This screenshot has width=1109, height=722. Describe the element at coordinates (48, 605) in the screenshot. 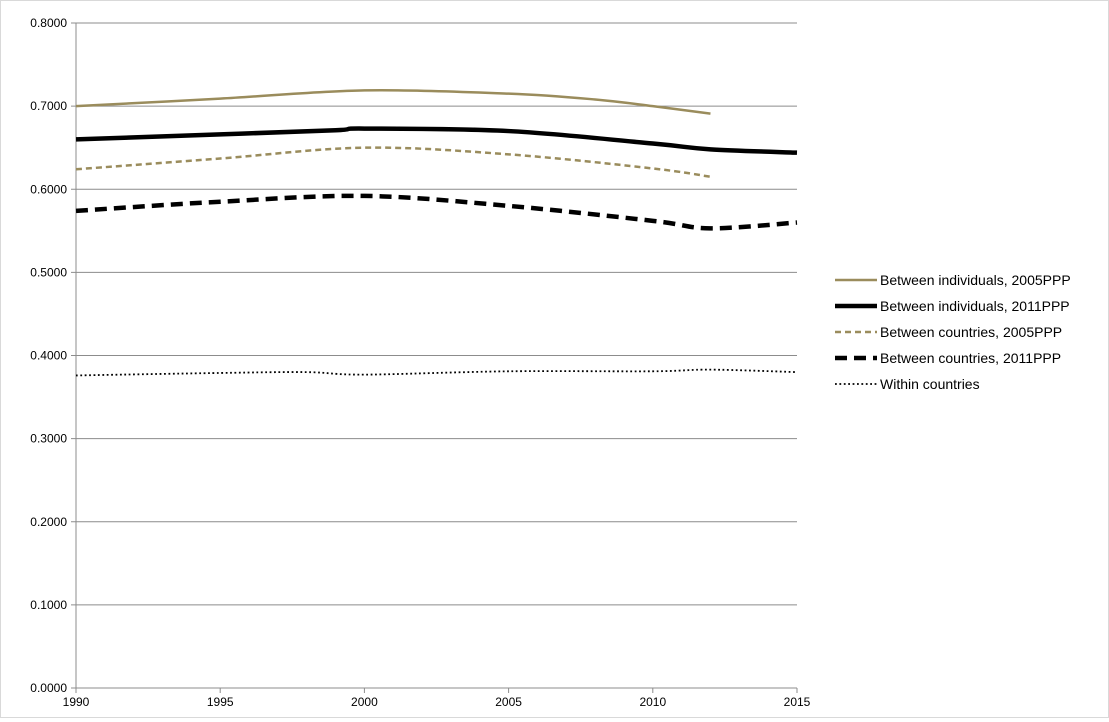

I see `y-tick-label: 0.1000` at that location.